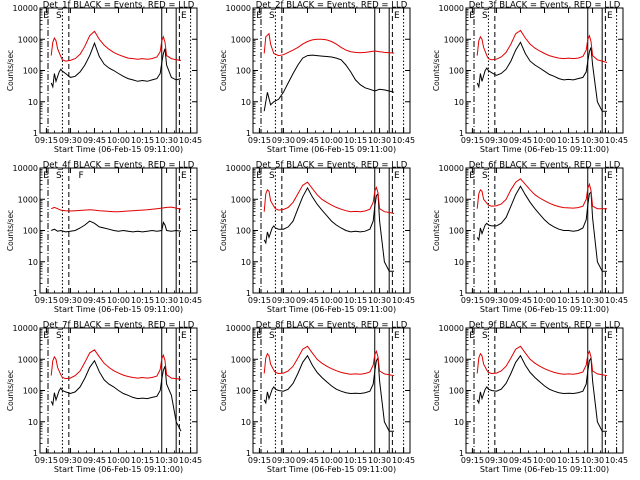  I want to click on panel-title: Det_1f BLACK = Events, RED = LLD, so click(119, 6).